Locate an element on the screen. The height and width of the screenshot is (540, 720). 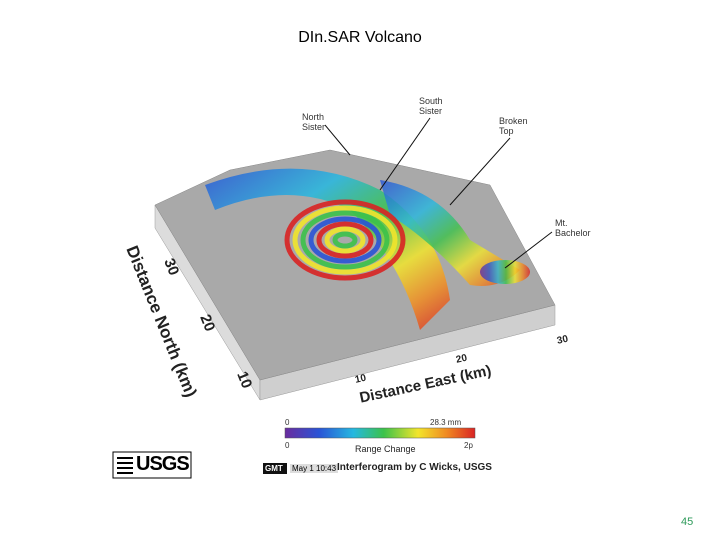
axis-tick-label: 30 is located at coordinates (563, 340).